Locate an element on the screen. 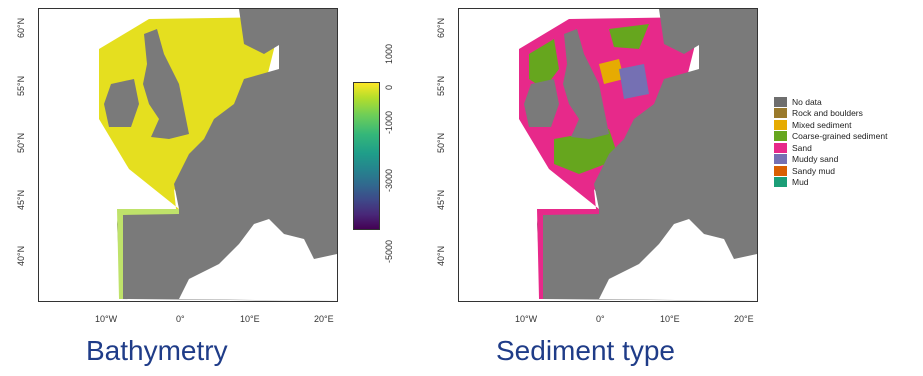 This screenshot has width=923, height=376. legend-label: Rock and boulders is located at coordinates (827, 113).